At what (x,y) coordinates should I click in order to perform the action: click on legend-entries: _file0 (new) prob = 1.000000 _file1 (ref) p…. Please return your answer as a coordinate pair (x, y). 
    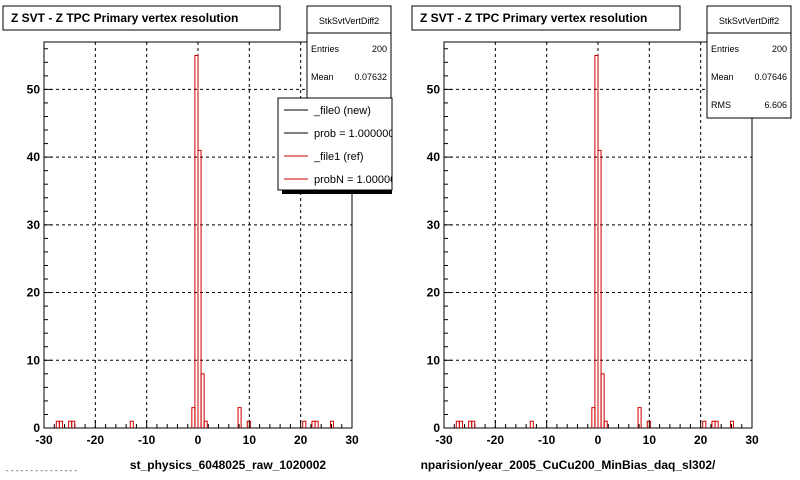
    Looking at the image, I should click on (343, 145).